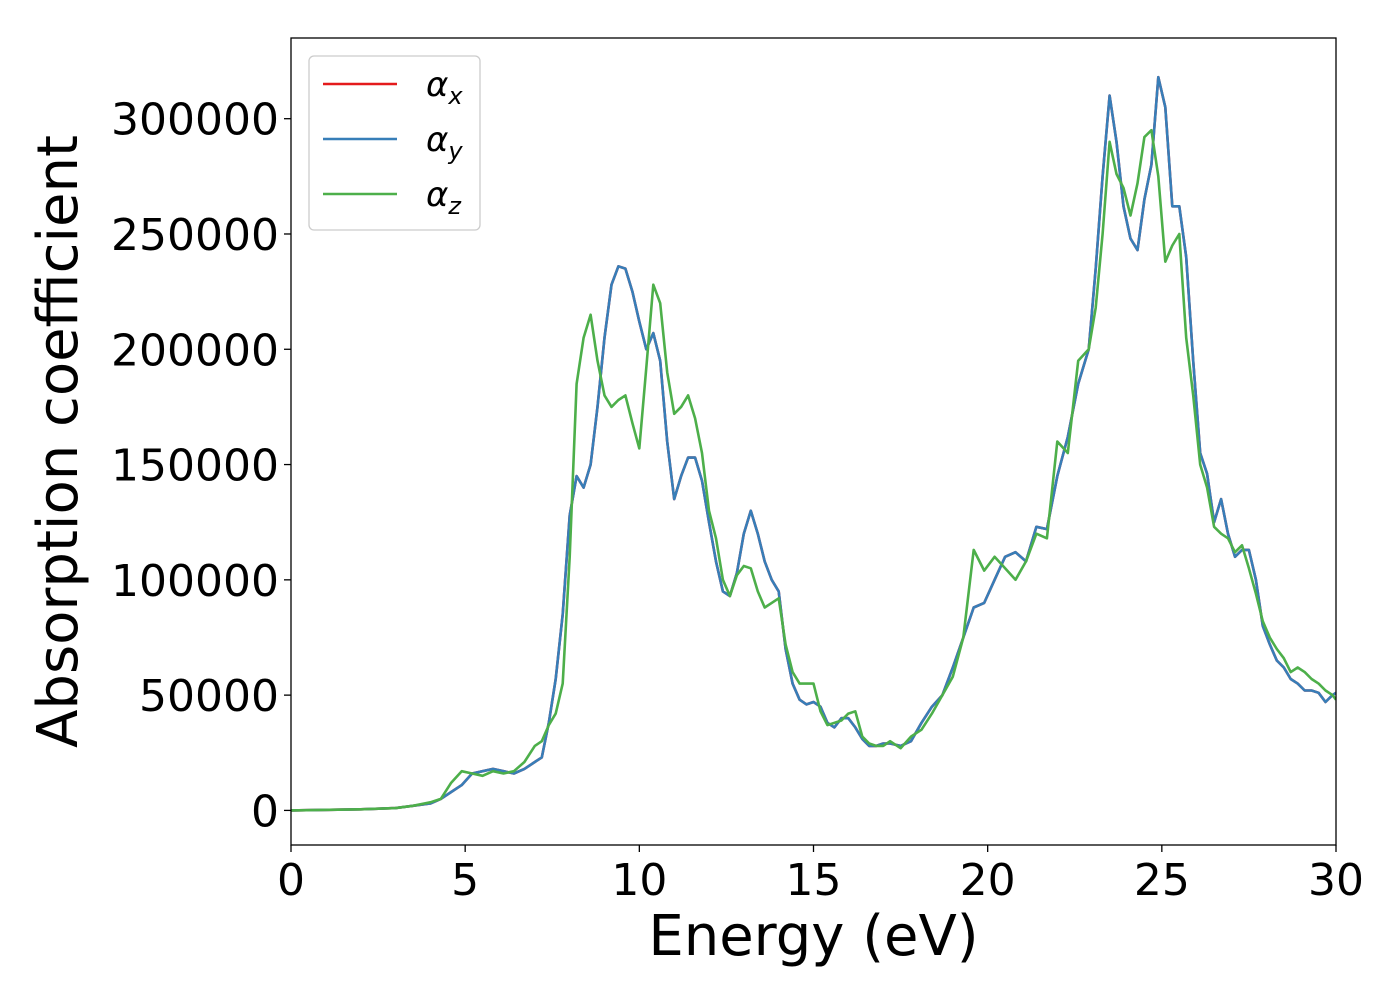 The image size is (1400, 1000). Describe the element at coordinates (195, 466) in the screenshot. I see `y-tick-label: 150000` at that location.